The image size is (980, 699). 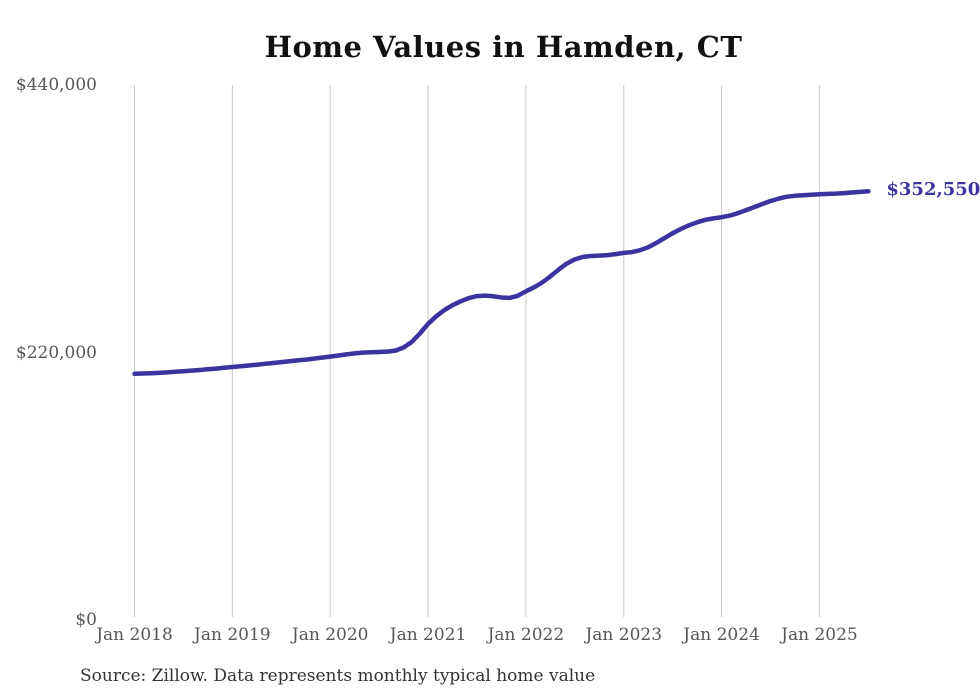 What do you see at coordinates (624, 635) in the screenshot?
I see `x-tick-label: Jan 2023` at bounding box center [624, 635].